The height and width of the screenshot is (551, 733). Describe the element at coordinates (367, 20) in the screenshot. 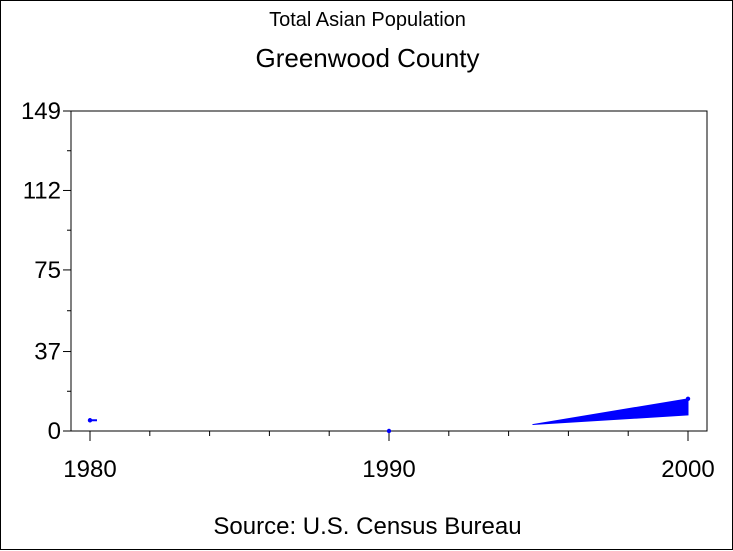

I see `chart-subtitle: Total Asian Population` at that location.